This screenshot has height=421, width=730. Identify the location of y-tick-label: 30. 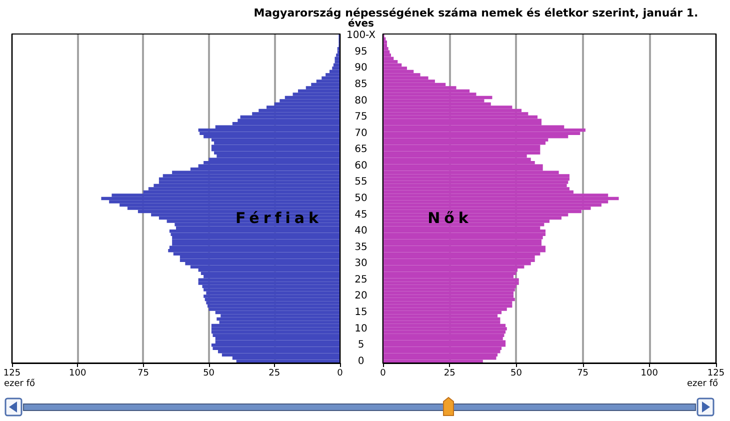
(361, 264).